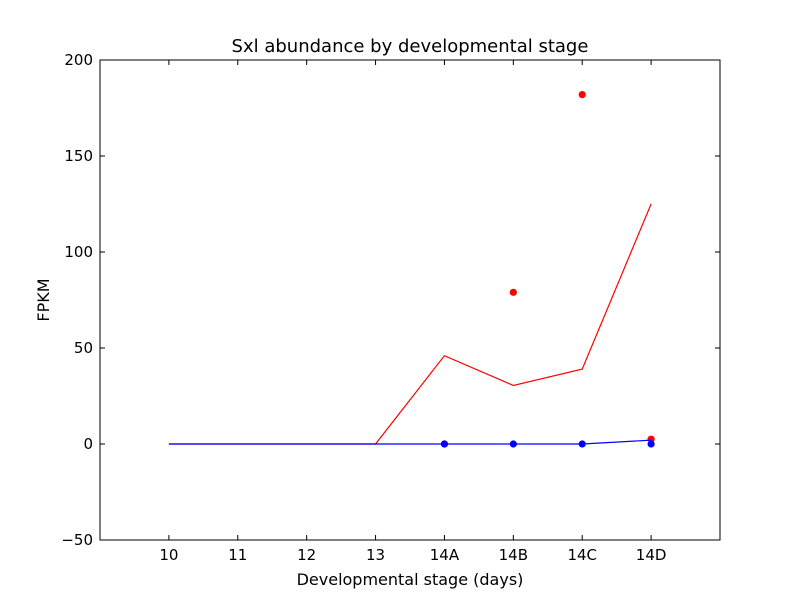 The width and height of the screenshot is (800, 600). What do you see at coordinates (375, 555) in the screenshot?
I see `x-tick-label: 13` at bounding box center [375, 555].